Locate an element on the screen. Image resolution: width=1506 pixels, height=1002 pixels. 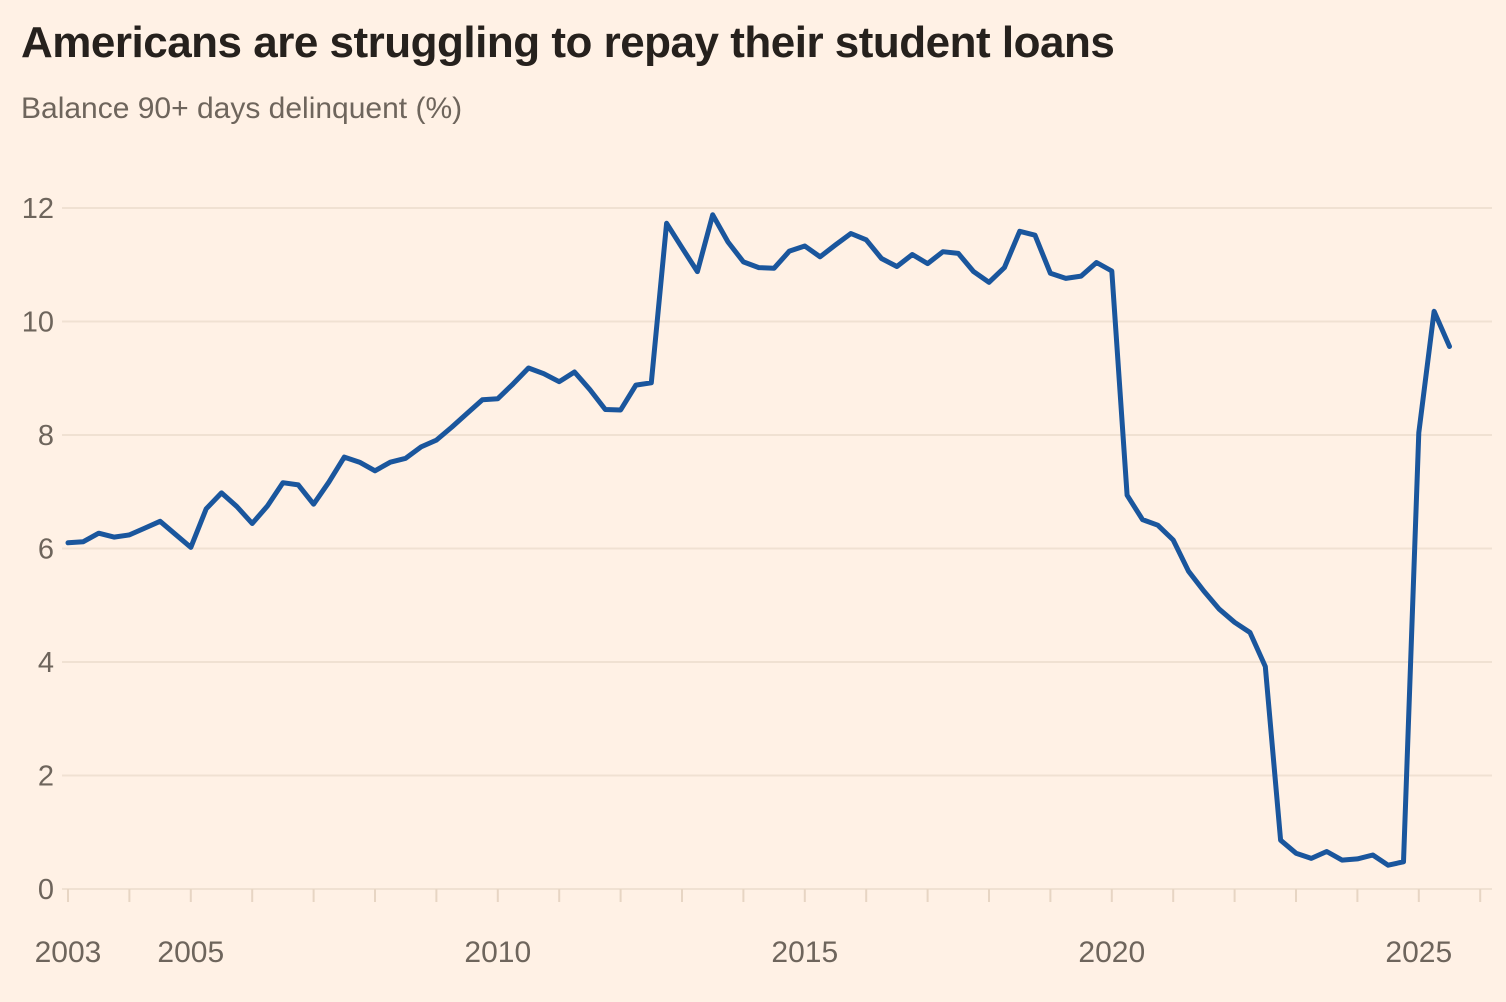
y-tick-label: 12 is located at coordinates (38, 209).